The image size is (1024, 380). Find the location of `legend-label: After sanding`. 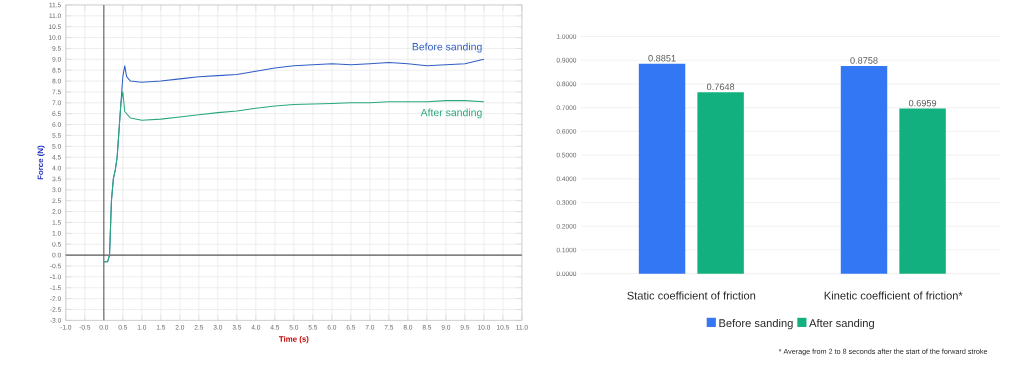

legend-label: After sanding is located at coordinates (841, 324).